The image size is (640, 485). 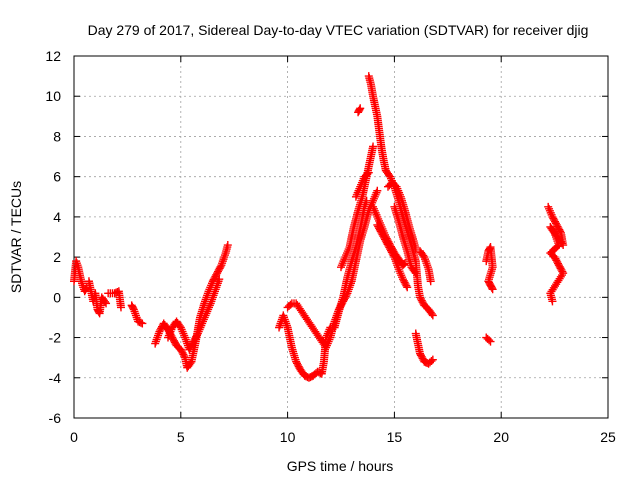 What do you see at coordinates (608, 437) in the screenshot?
I see `x-tick-label: 25` at bounding box center [608, 437].